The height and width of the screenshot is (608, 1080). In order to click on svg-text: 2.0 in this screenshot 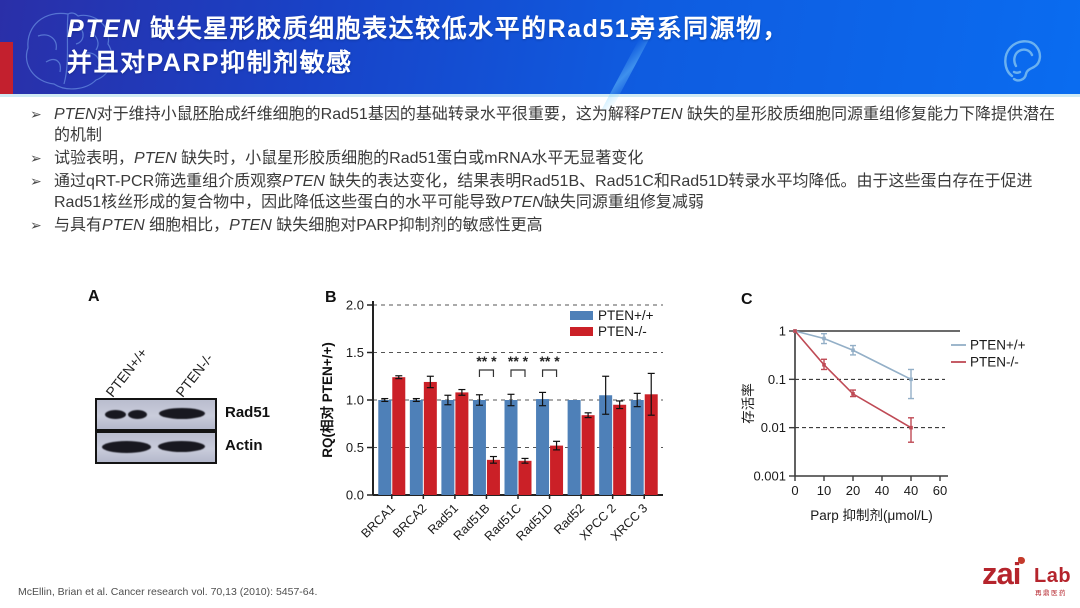, I will do `click(355, 305)`.